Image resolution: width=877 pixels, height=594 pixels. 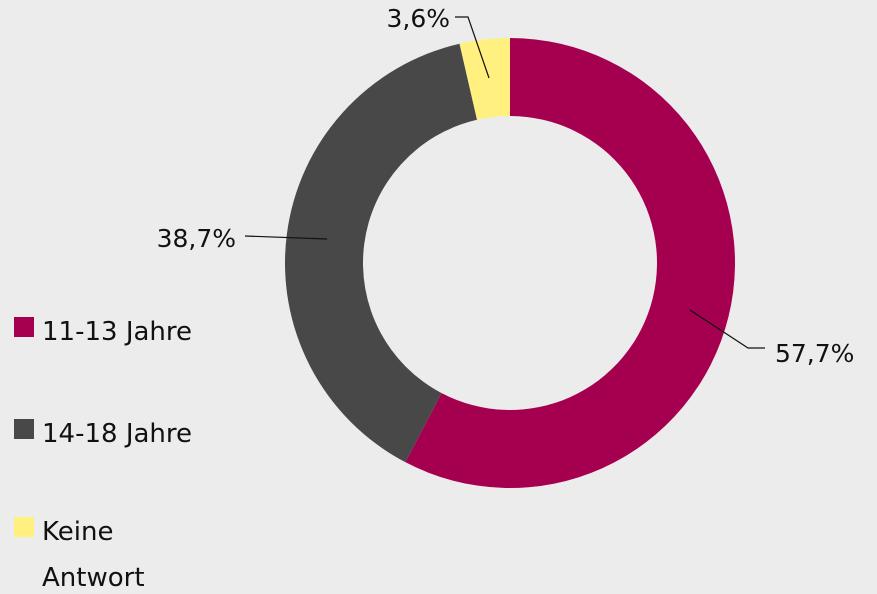 I want to click on legend-item: 14-18 Jahre, so click(x=118, y=434).